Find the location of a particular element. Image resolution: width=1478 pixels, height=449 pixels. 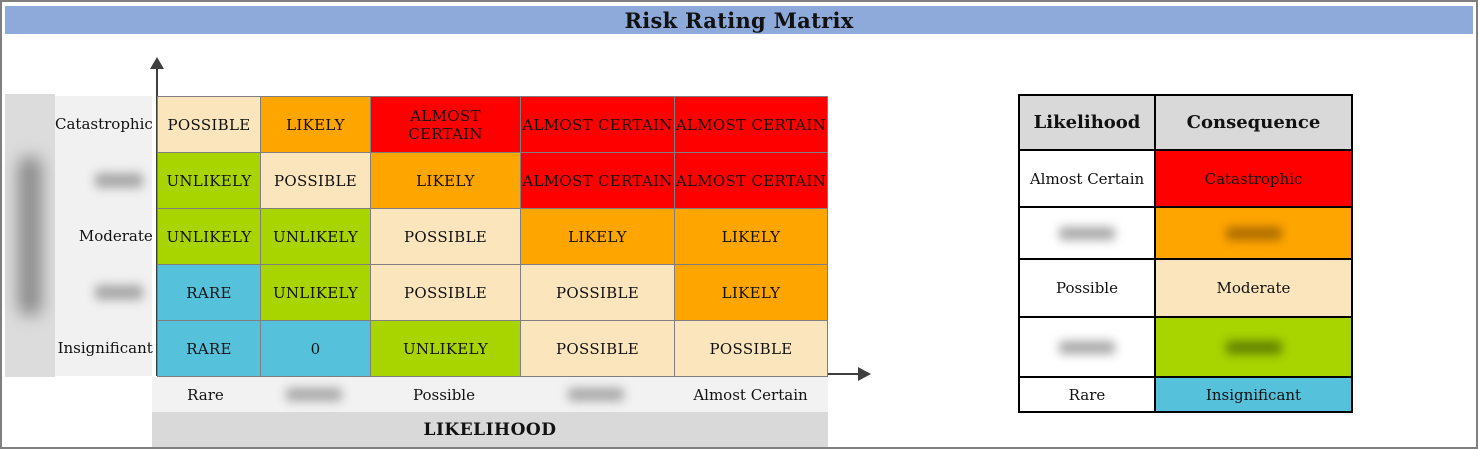

x-axis-tick: Almost Certain is located at coordinates (750, 394).